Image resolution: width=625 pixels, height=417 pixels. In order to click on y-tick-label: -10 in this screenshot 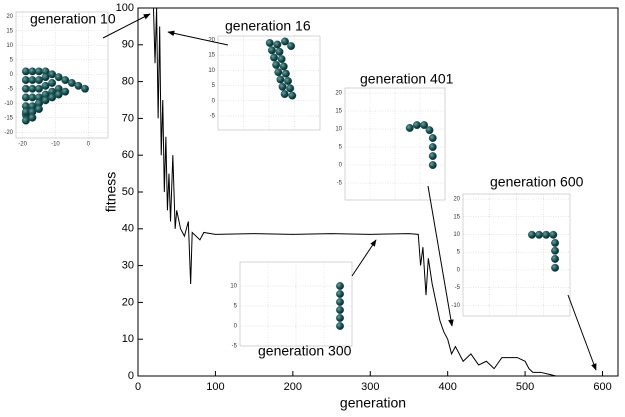, I will do `click(8, 104)`.